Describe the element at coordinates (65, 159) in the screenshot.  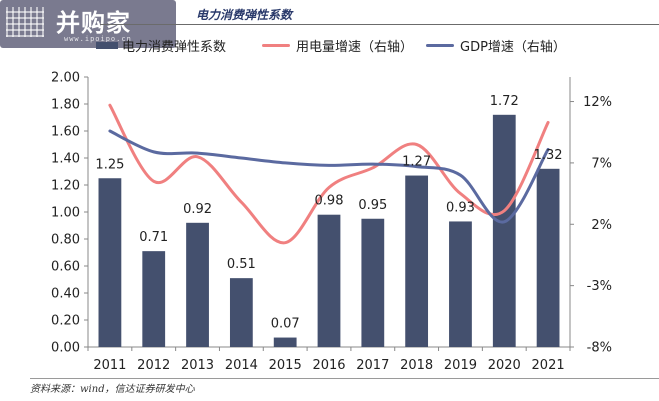
I see `y-left-tick-label: 1.40` at that location.